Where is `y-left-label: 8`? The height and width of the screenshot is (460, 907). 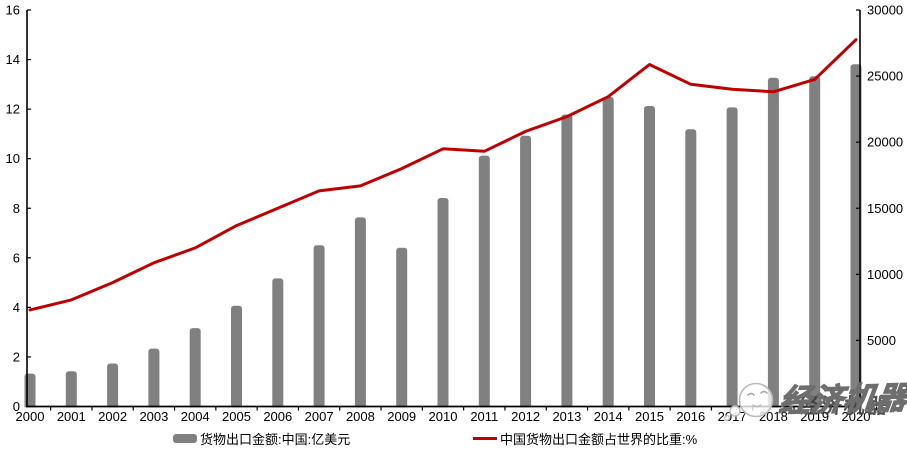
y-left-label: 8 is located at coordinates (16, 208).